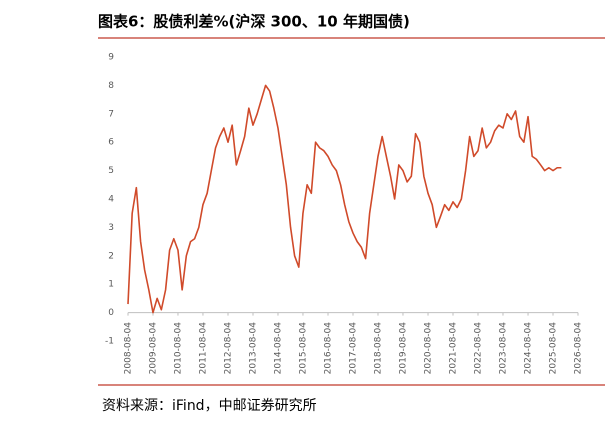 The width and height of the screenshot is (605, 425). Describe the element at coordinates (579, 348) in the screenshot. I see `x-tick-label: 2026-08-04` at that location.